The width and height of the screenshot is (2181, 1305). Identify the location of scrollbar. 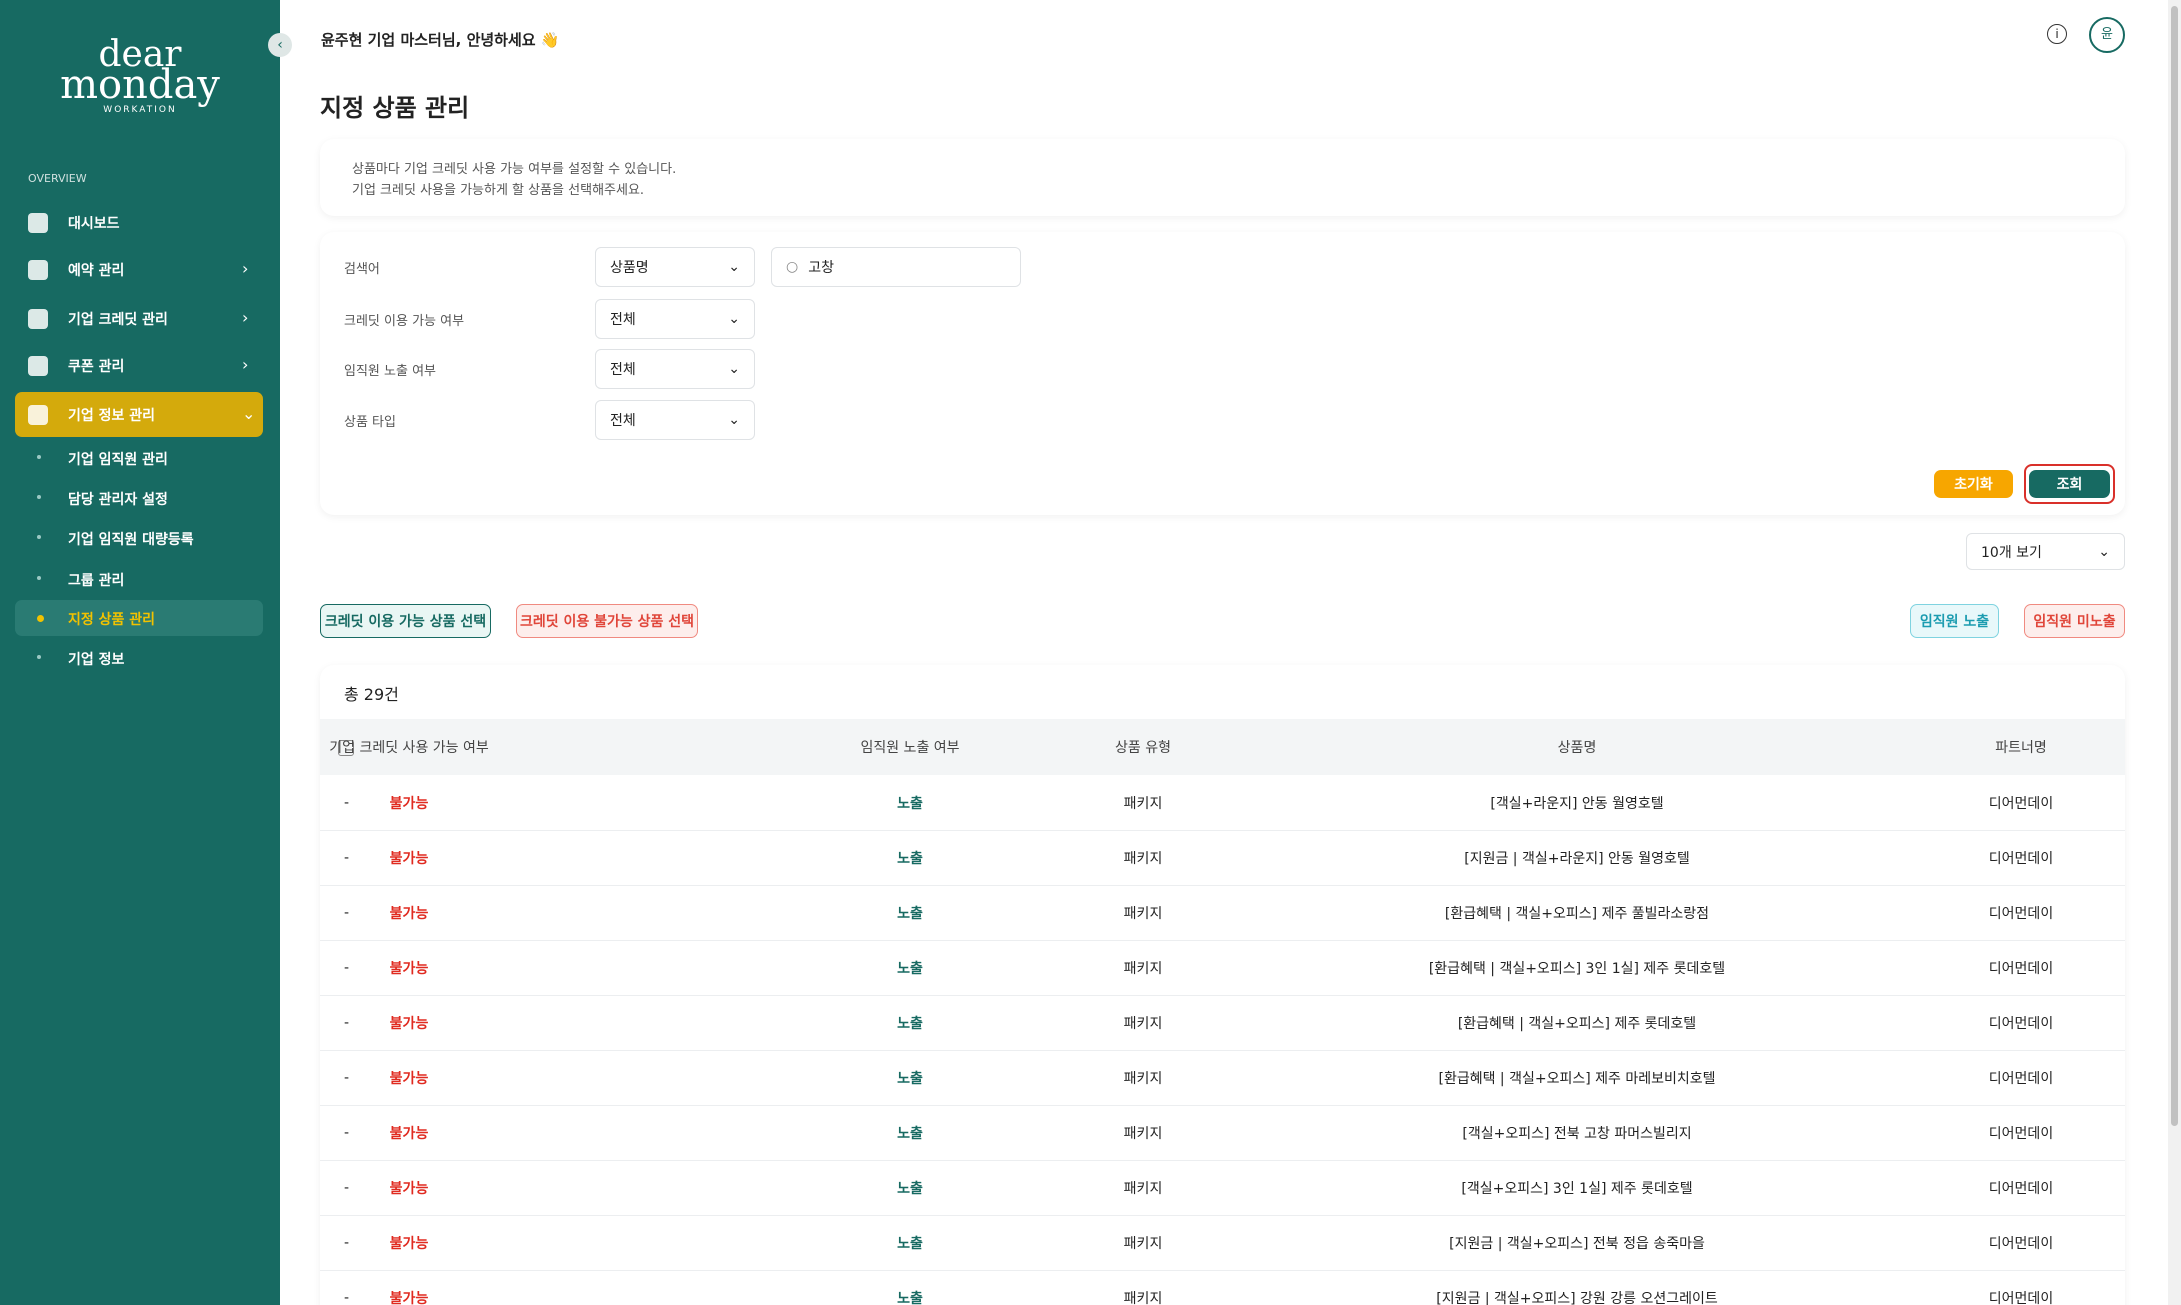
(2174, 652).